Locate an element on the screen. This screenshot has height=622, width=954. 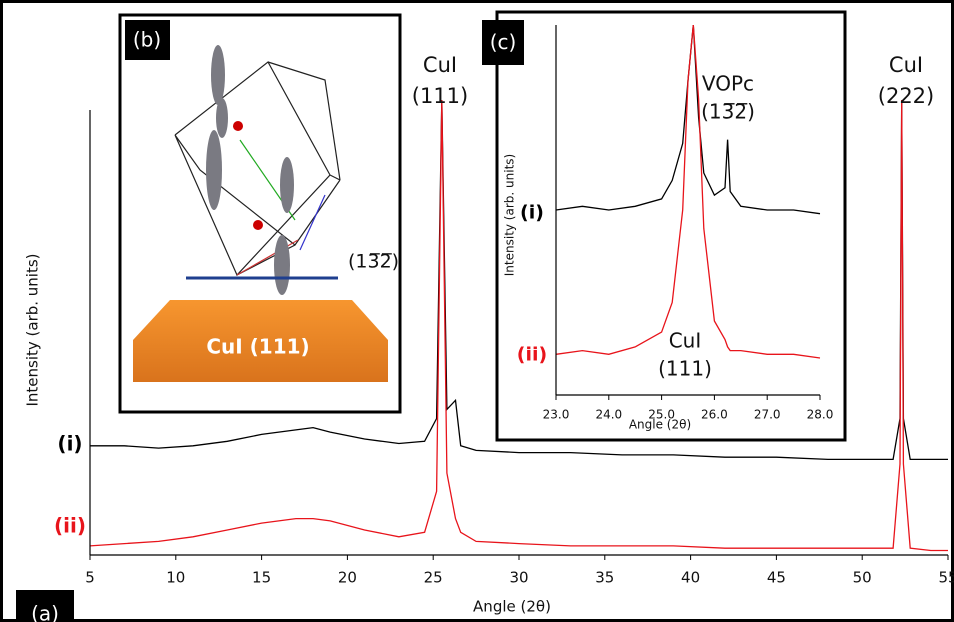
molecules is located at coordinates (250, 170).